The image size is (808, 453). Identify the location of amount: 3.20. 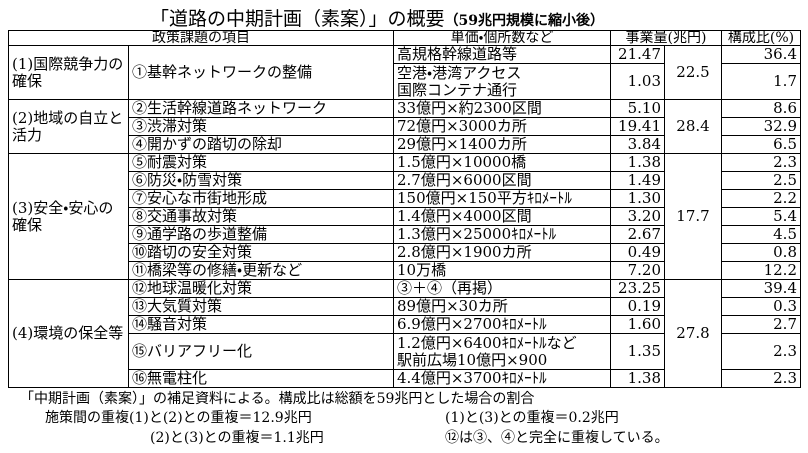
(637, 216).